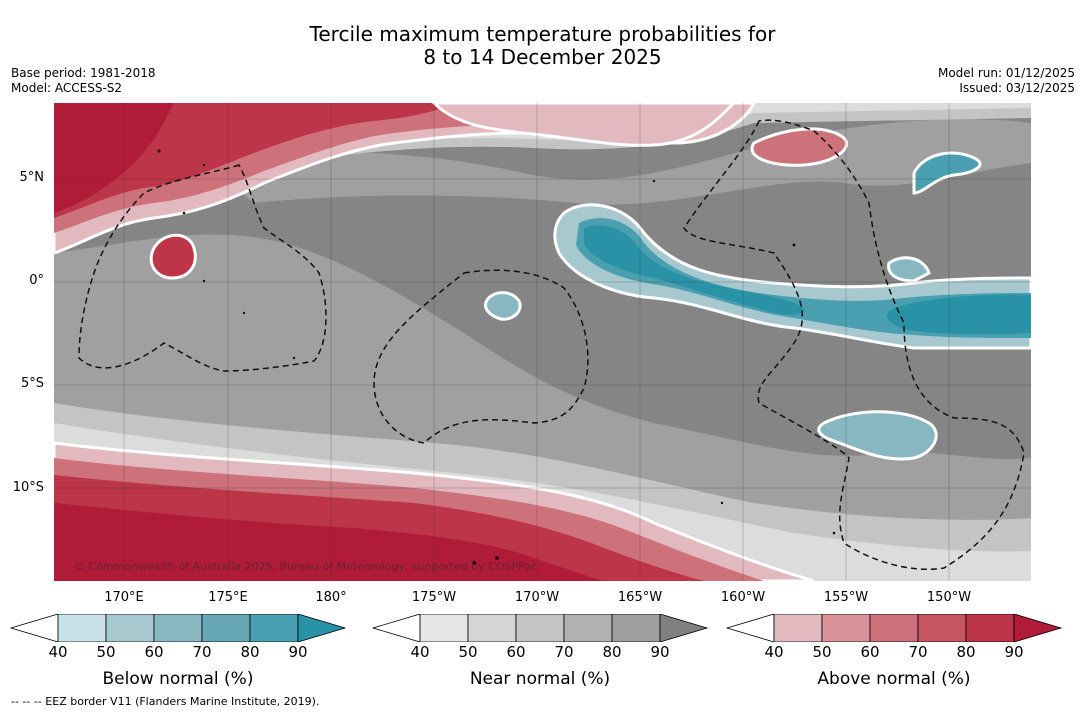 This screenshot has width=1085, height=713. What do you see at coordinates (542, 57) in the screenshot?
I see `map-title-line2: 8 to 14 December 2025` at bounding box center [542, 57].